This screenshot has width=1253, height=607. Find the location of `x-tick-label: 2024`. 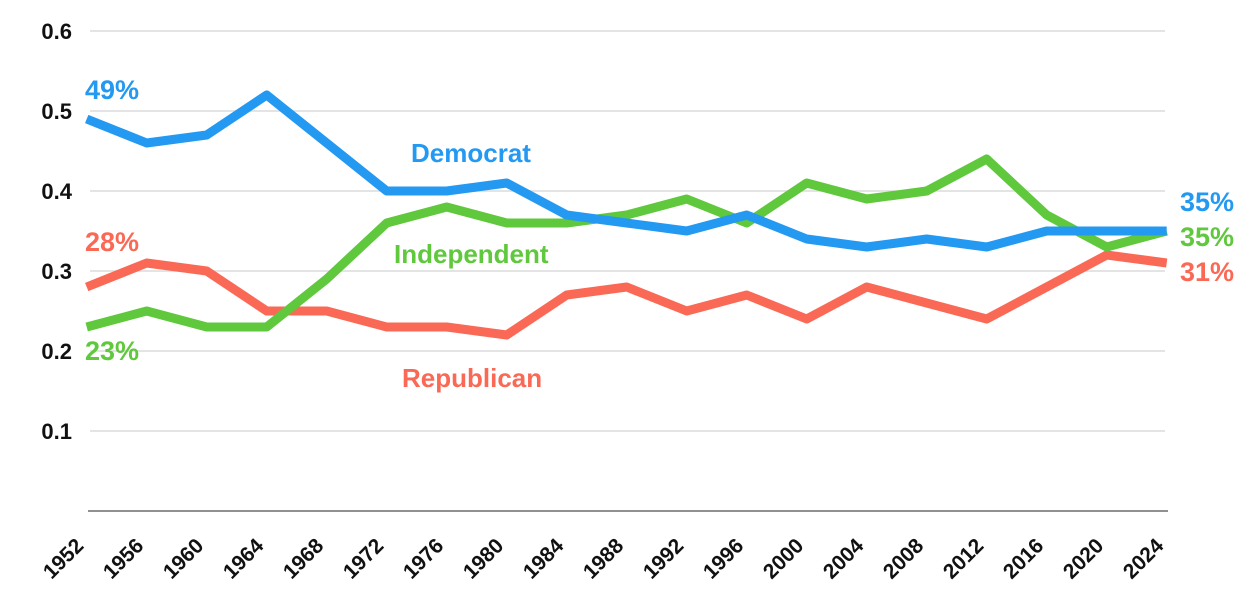

x-tick-label: 2024 is located at coordinates (1144, 559).